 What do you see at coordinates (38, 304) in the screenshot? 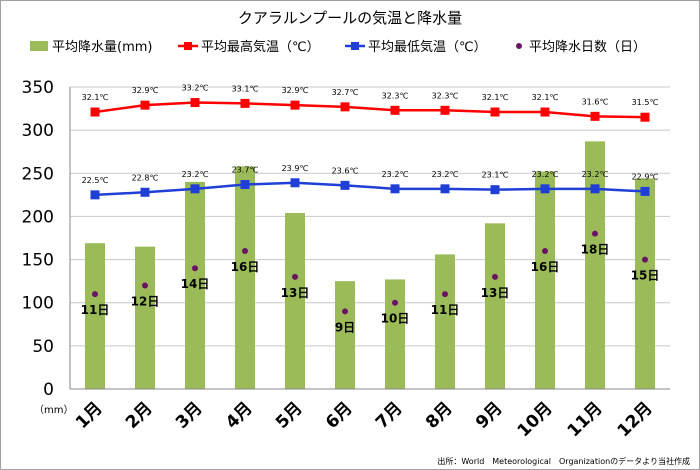
I see `y-tick-label: 100` at bounding box center [38, 304].